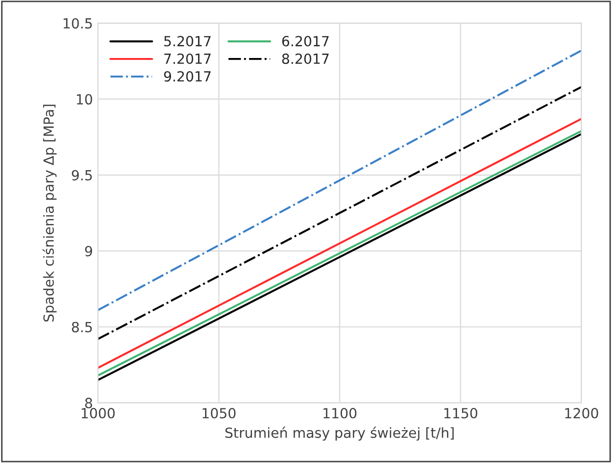 The height and width of the screenshot is (463, 612). What do you see at coordinates (340, 413) in the screenshot?
I see `x-tick-label: 1100` at bounding box center [340, 413].